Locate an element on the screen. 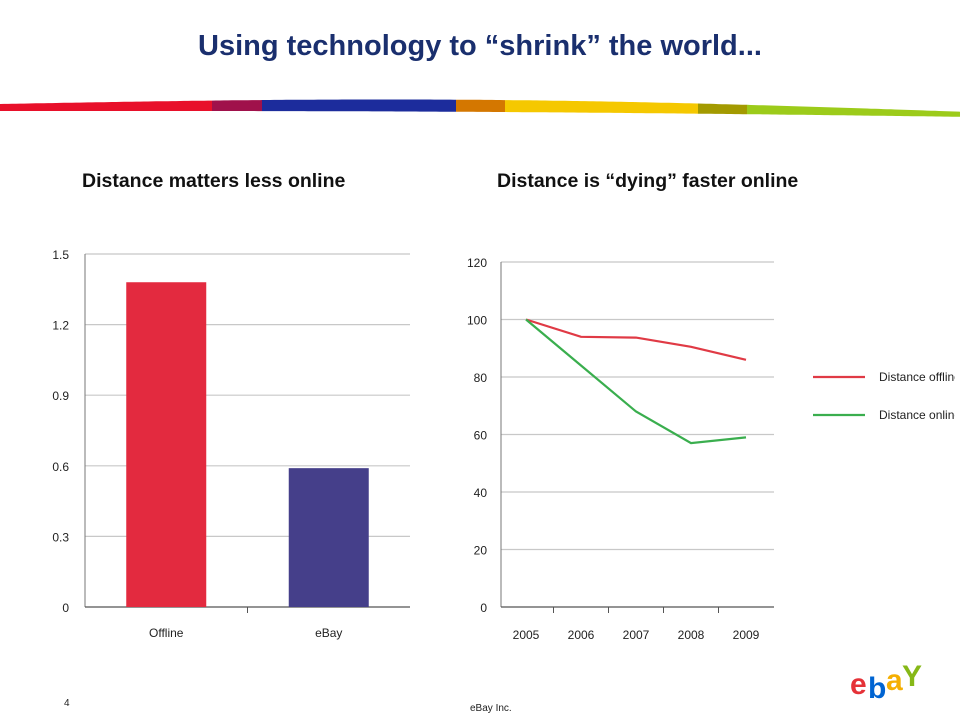  bar-y-tick-label: 0.3 is located at coordinates (60, 537).